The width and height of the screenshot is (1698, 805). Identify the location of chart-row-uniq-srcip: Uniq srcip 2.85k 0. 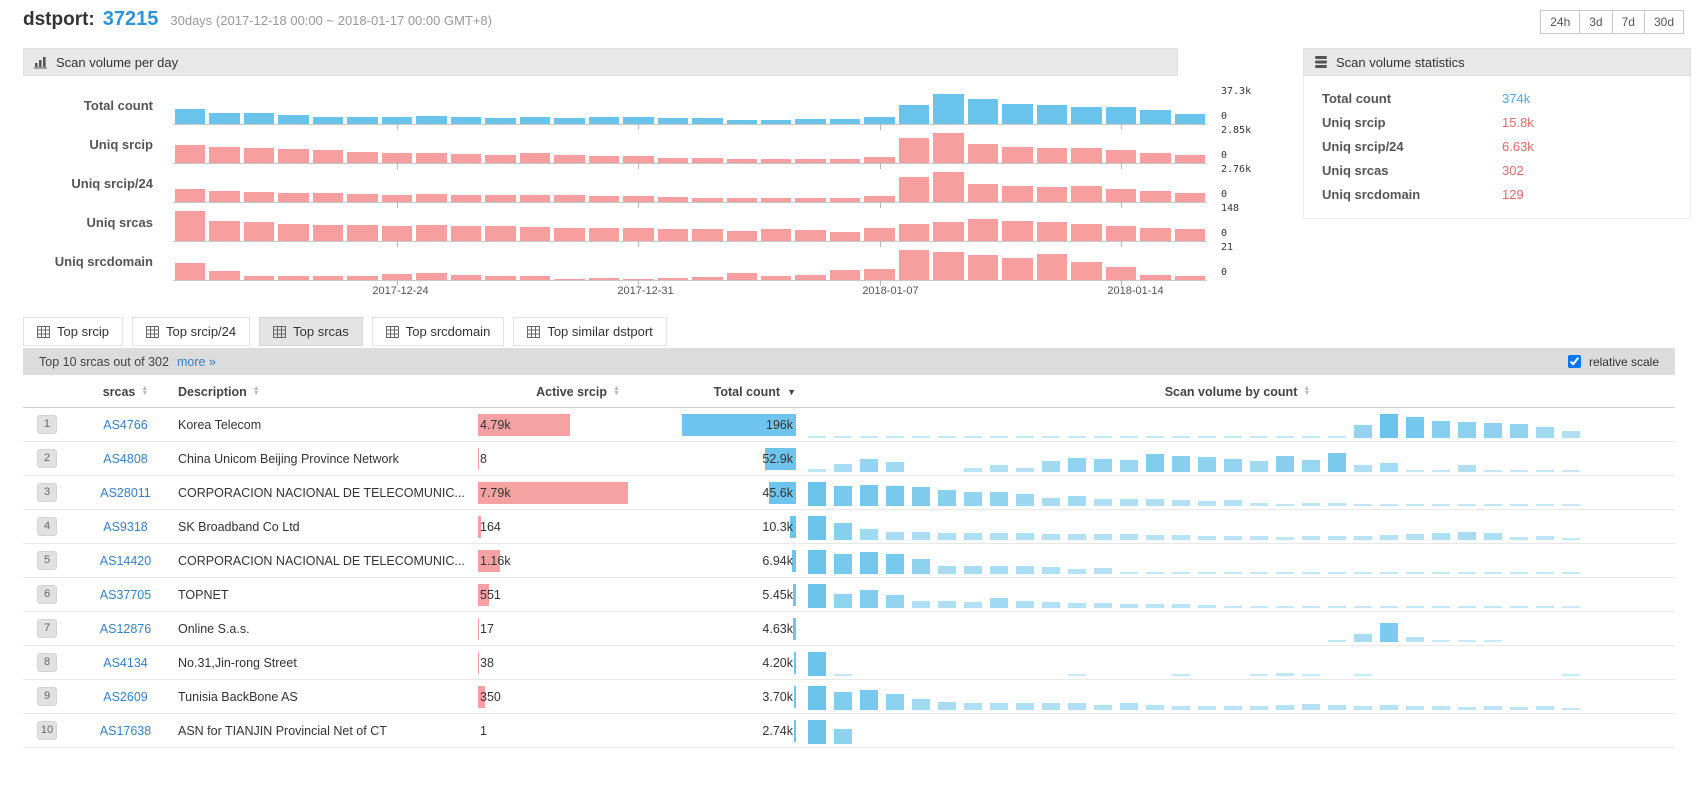
(657, 147).